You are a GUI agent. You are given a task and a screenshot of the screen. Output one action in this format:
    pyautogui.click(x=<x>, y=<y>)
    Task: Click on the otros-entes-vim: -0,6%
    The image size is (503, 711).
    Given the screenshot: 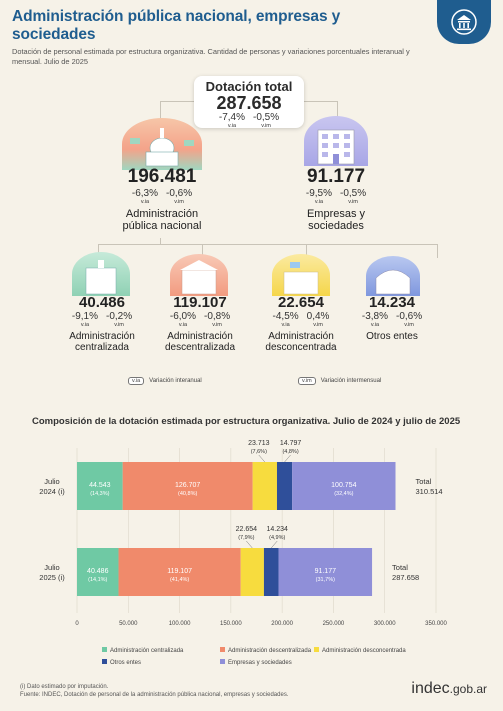 What is the action you would take?
    pyautogui.click(x=409, y=316)
    